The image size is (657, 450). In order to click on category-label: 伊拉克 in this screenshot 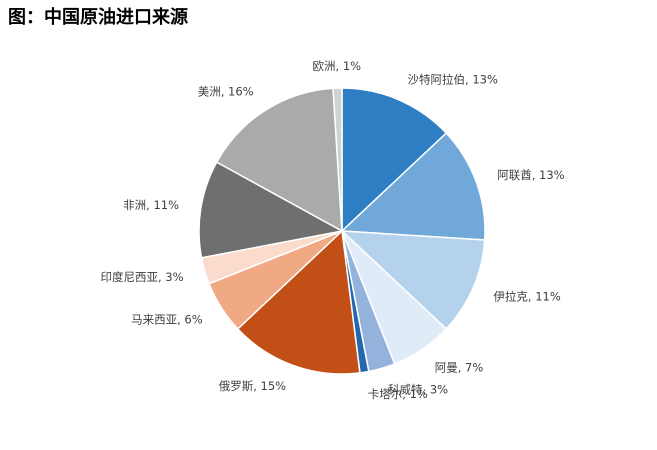, I will do `click(510, 296)`.